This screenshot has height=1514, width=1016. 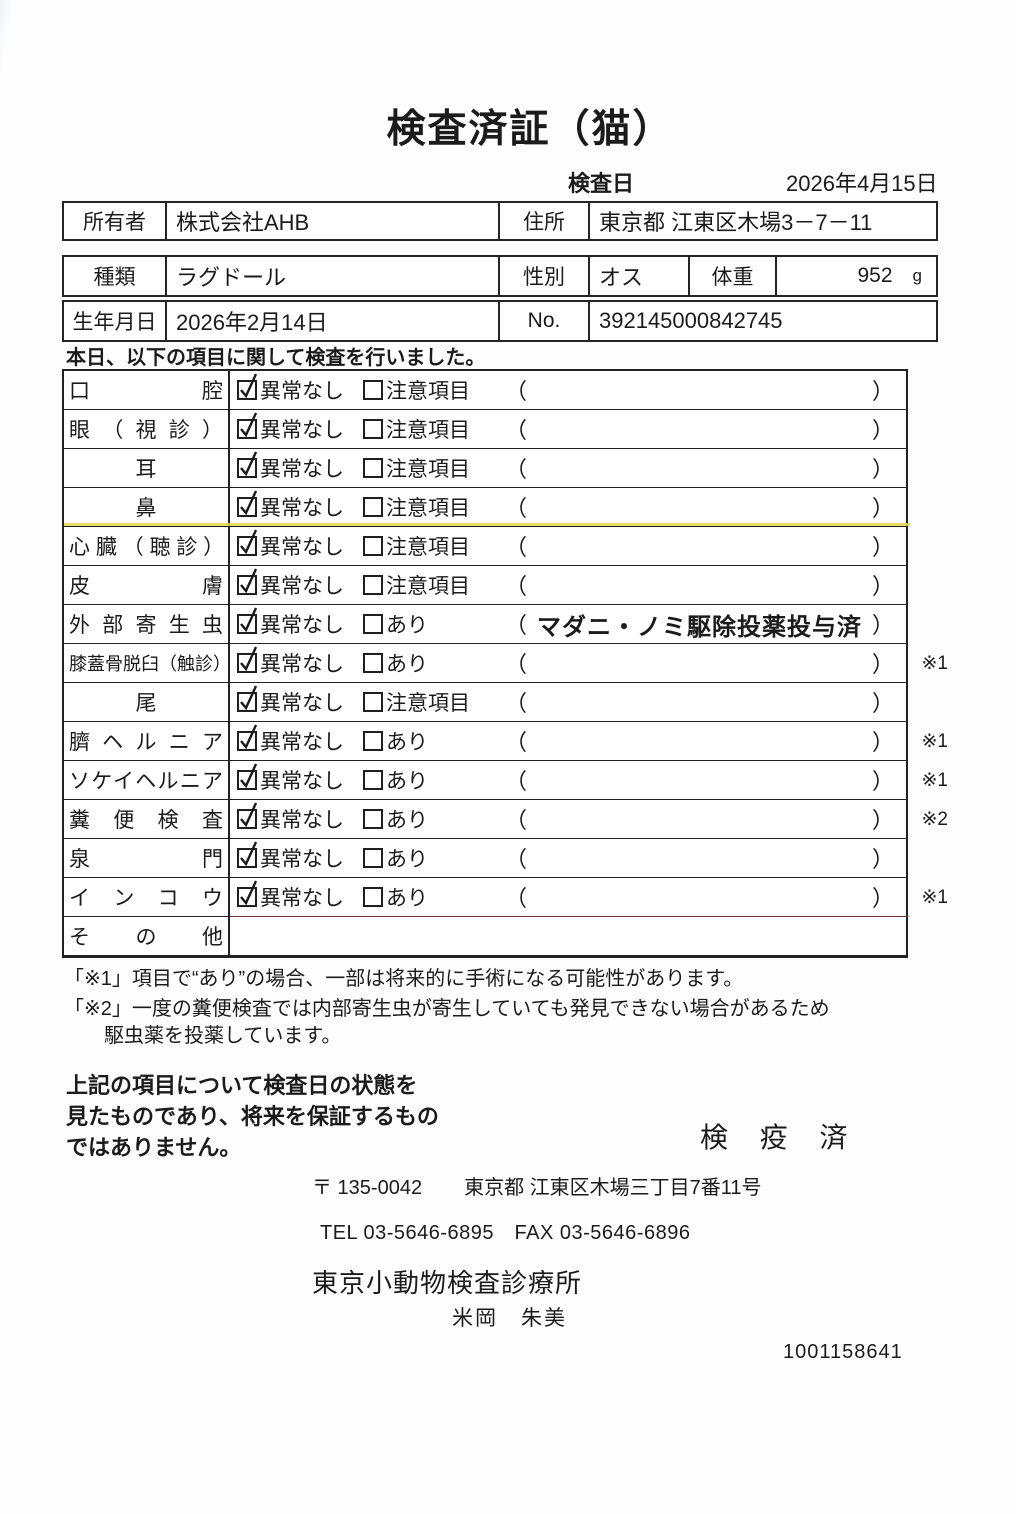 What do you see at coordinates (147, 702) in the screenshot?
I see `exam-item-label: 尾` at bounding box center [147, 702].